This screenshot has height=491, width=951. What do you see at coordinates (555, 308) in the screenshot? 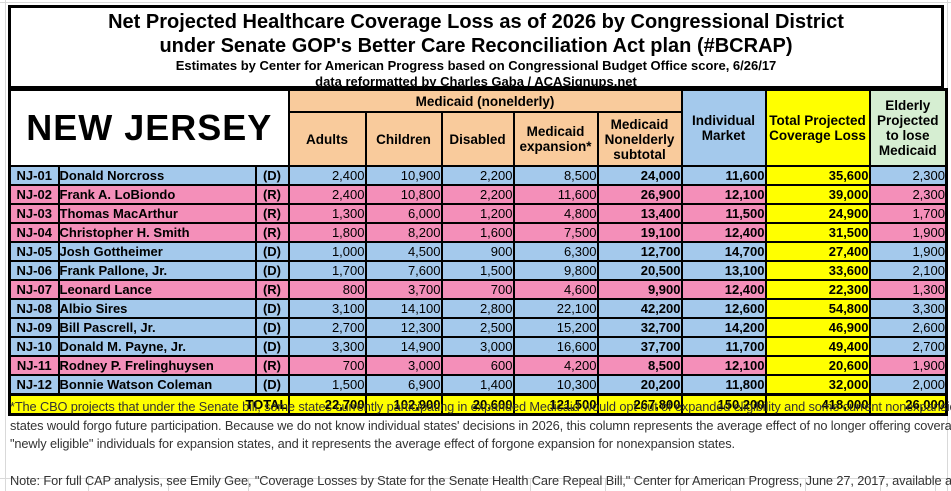
I see `expansion-cell: 22,100` at bounding box center [555, 308].